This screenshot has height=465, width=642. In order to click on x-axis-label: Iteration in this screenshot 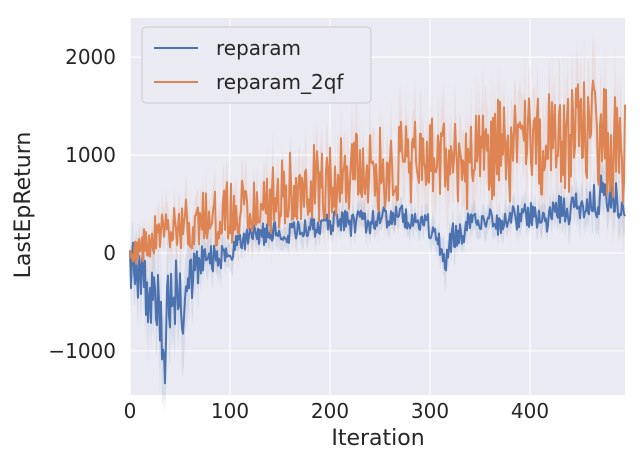, I will do `click(377, 438)`.